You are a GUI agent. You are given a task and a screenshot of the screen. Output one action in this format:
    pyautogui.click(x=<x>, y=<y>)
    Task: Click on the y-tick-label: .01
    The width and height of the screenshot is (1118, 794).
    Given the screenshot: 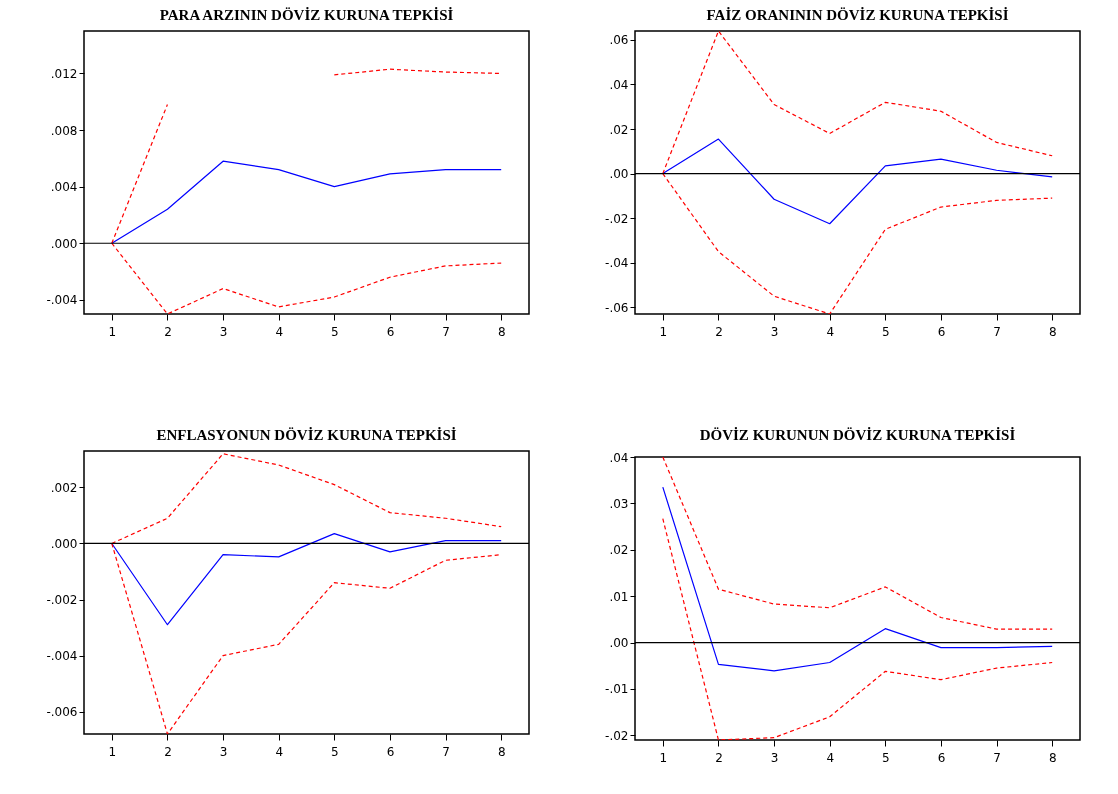 What is the action you would take?
    pyautogui.click(x=619, y=596)
    